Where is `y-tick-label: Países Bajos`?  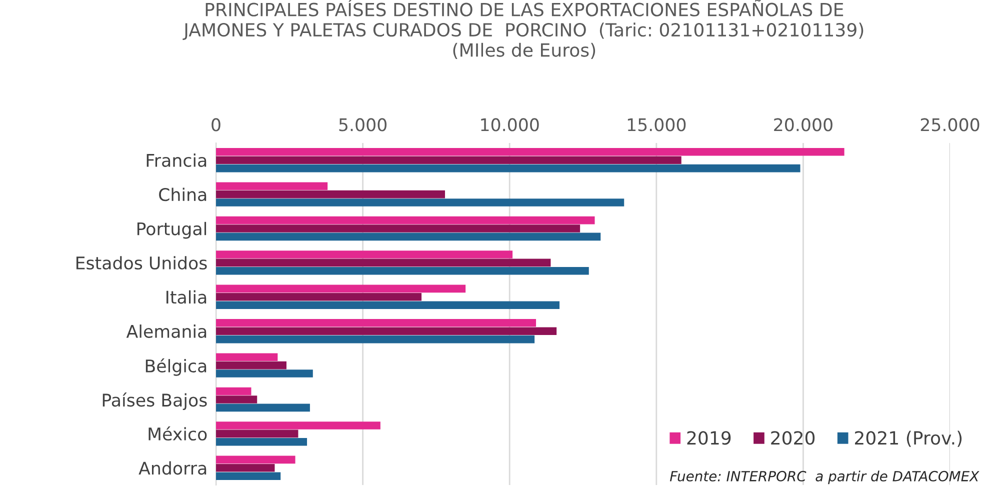 y-tick-label: Países Bajos is located at coordinates (154, 401).